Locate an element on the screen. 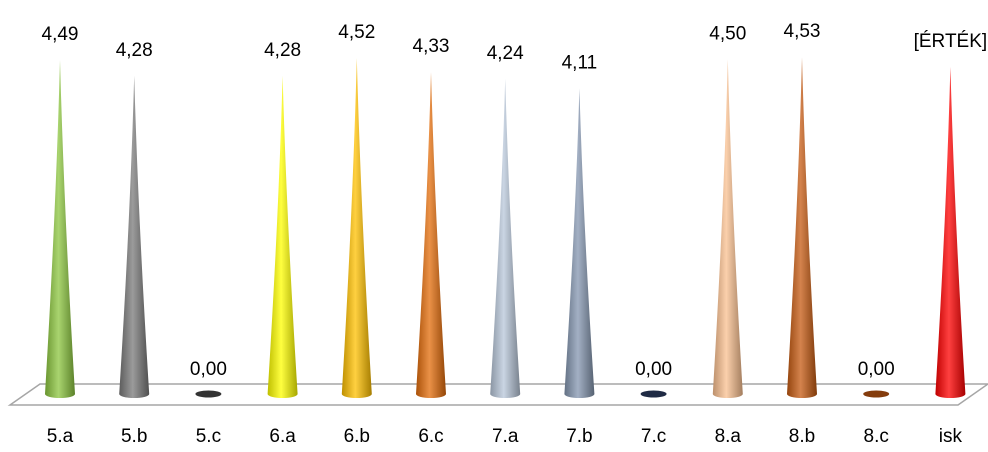 This screenshot has width=988, height=452. category-label-6a: 6.a is located at coordinates (282, 436).